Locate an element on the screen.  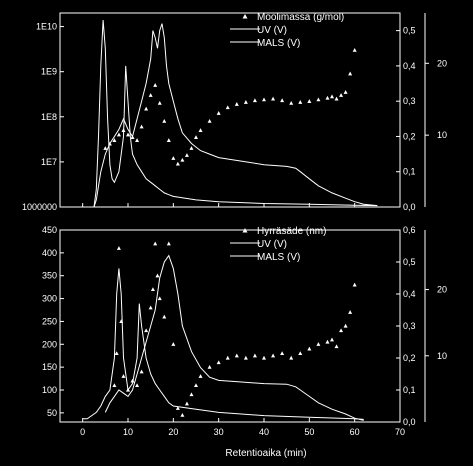
legend-entry: UV (V) is located at coordinates (272, 30).